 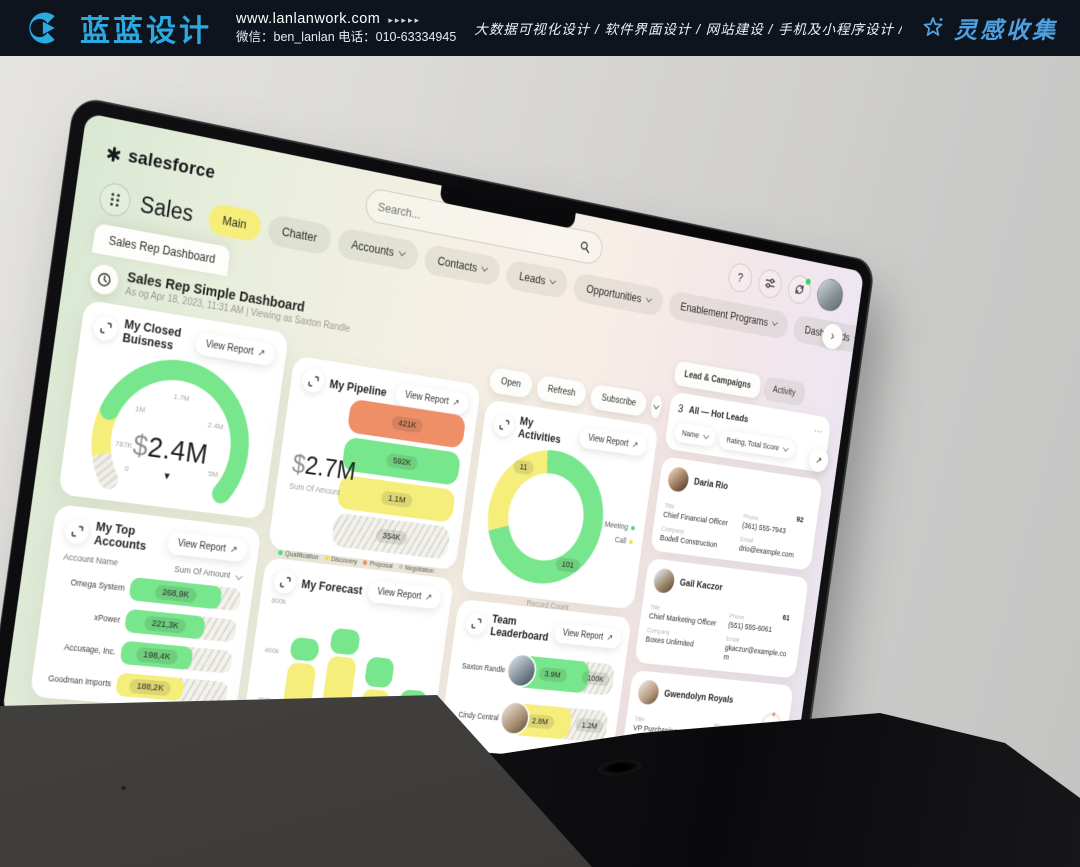 What do you see at coordinates (114, 154) in the screenshot?
I see `salesforce-asterisk-icon` at bounding box center [114, 154].